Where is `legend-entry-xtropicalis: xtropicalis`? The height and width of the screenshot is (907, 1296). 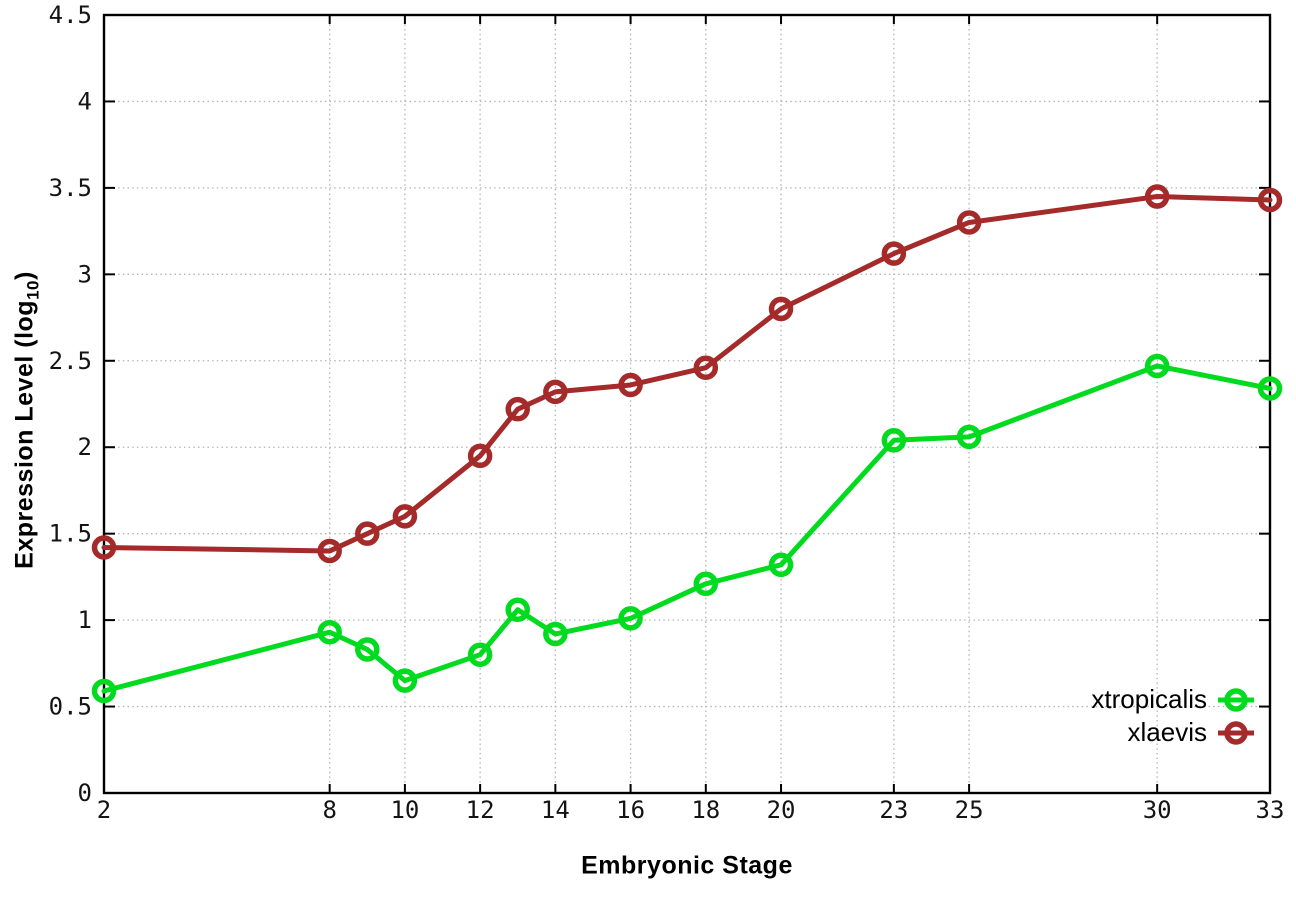 legend-entry-xtropicalis: xtropicalis is located at coordinates (1173, 699).